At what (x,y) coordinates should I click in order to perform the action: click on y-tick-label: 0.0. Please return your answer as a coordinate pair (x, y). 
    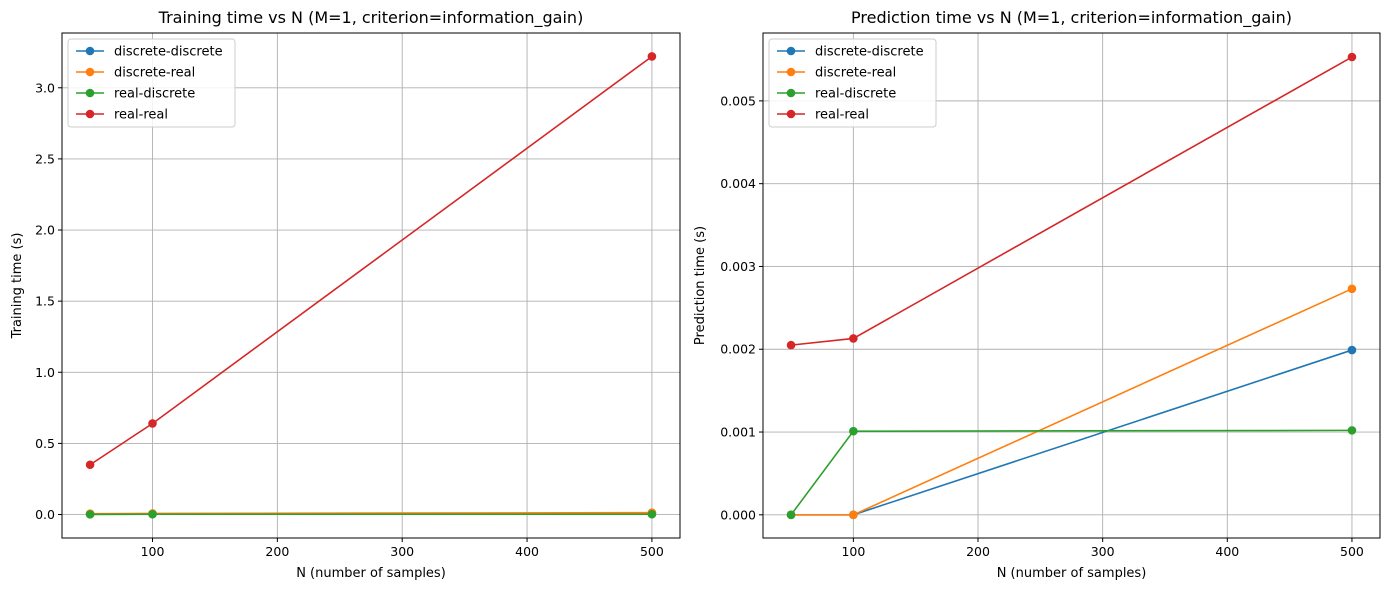
    Looking at the image, I should click on (45, 514).